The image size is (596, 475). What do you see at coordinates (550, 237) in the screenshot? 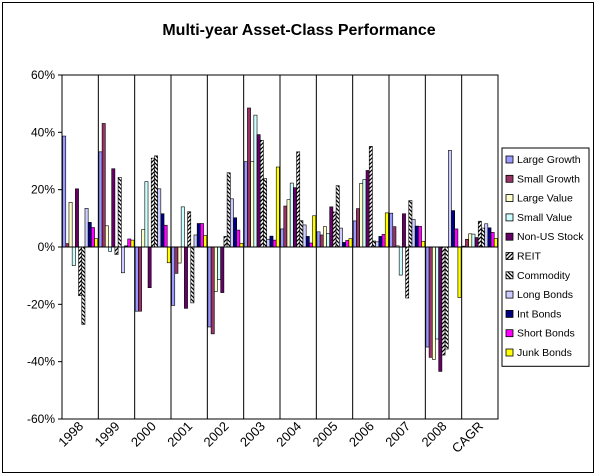
I see `legend-label: Non-US Stock` at bounding box center [550, 237].